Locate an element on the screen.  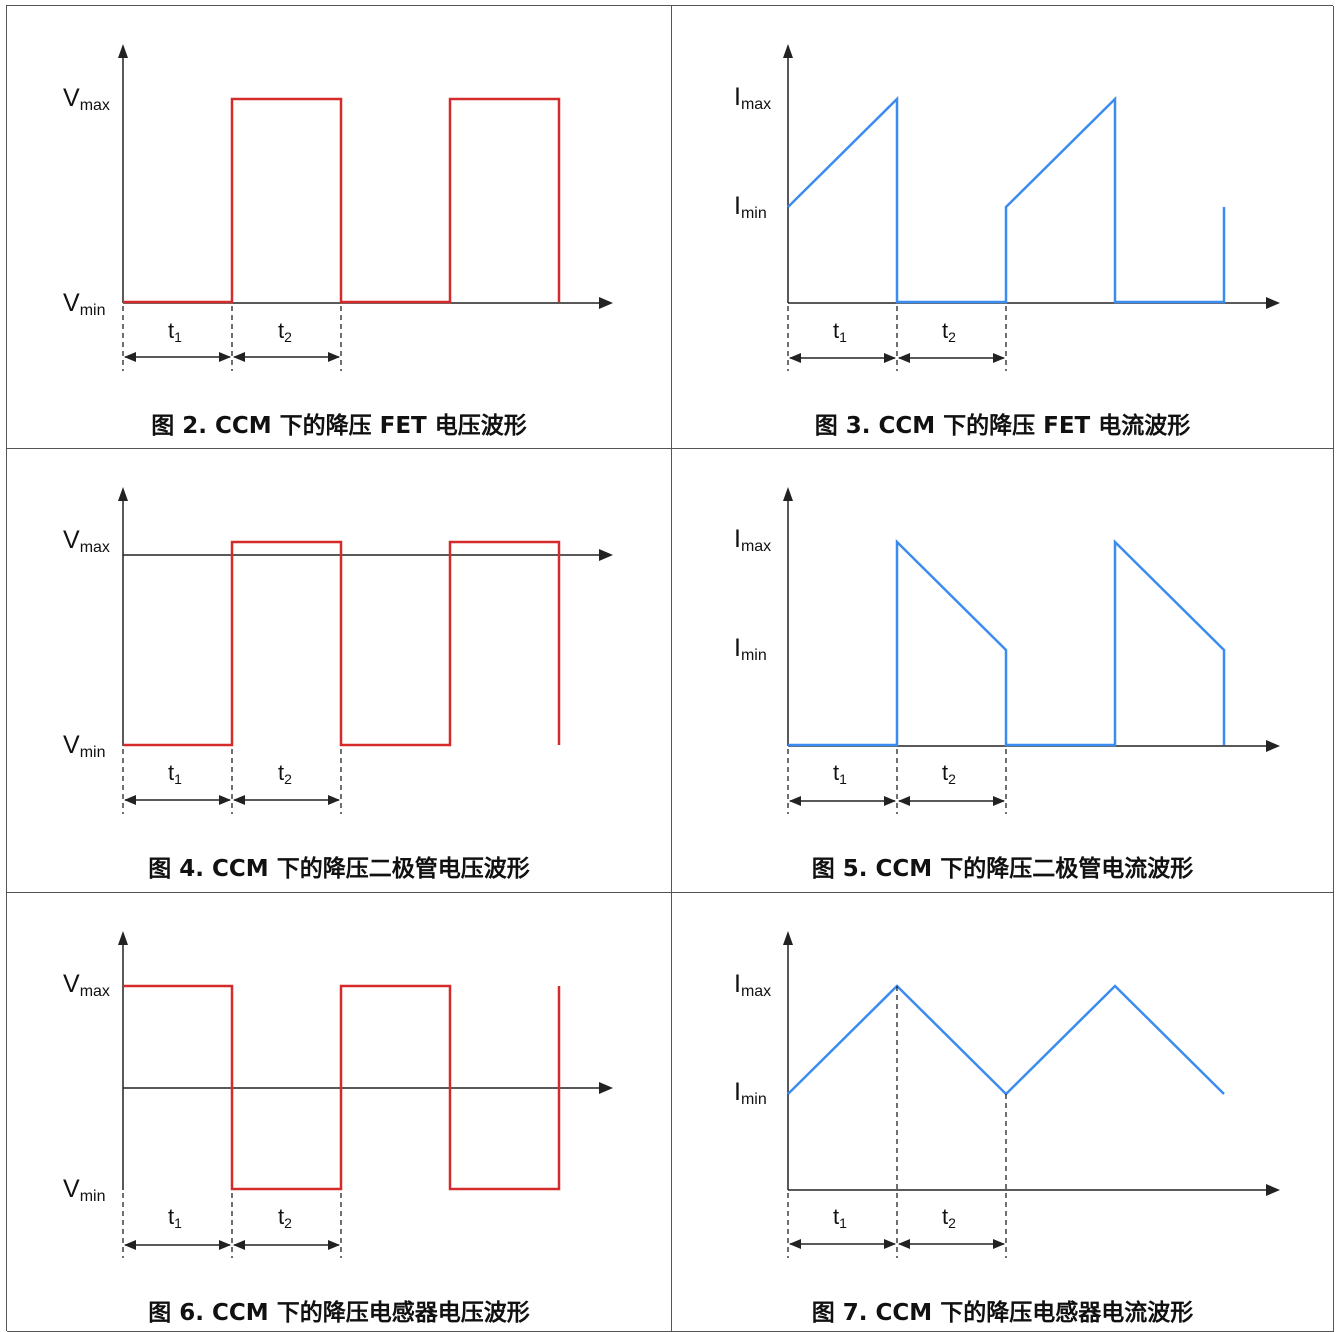
figure-2-diagram: Vmax Vmin t1 t2 is located at coordinates (338, 207).